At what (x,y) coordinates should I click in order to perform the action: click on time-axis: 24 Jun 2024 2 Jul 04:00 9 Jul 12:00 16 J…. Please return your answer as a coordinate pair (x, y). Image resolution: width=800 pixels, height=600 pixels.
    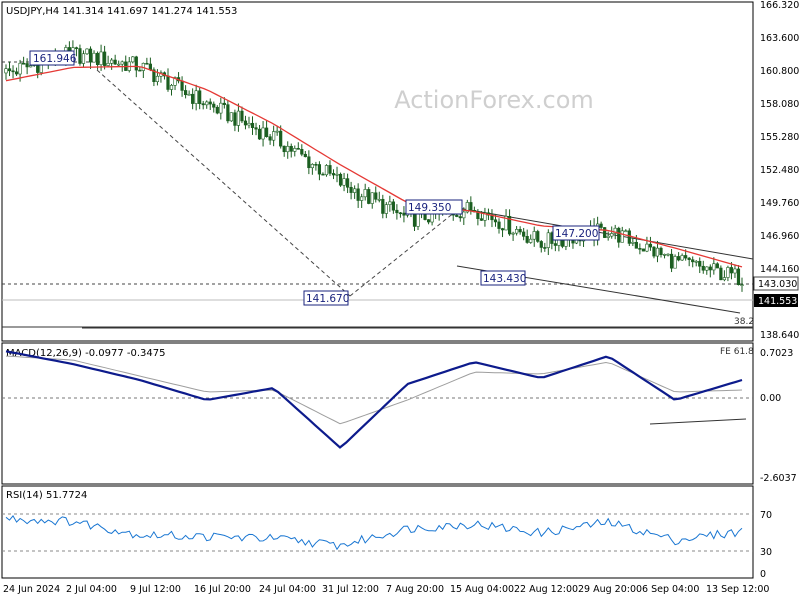
    Looking at the image, I should click on (386, 589).